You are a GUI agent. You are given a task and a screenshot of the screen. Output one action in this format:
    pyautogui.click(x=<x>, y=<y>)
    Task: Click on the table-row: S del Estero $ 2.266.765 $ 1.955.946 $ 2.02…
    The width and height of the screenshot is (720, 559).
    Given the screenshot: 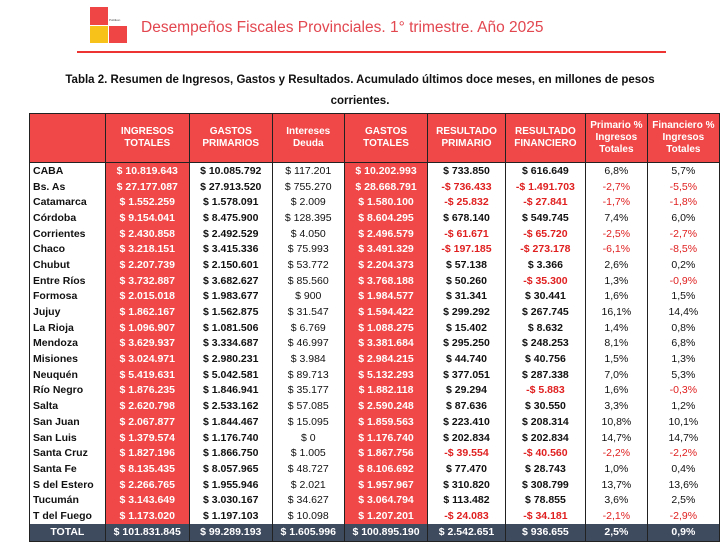 What is the action you would take?
    pyautogui.click(x=374, y=484)
    